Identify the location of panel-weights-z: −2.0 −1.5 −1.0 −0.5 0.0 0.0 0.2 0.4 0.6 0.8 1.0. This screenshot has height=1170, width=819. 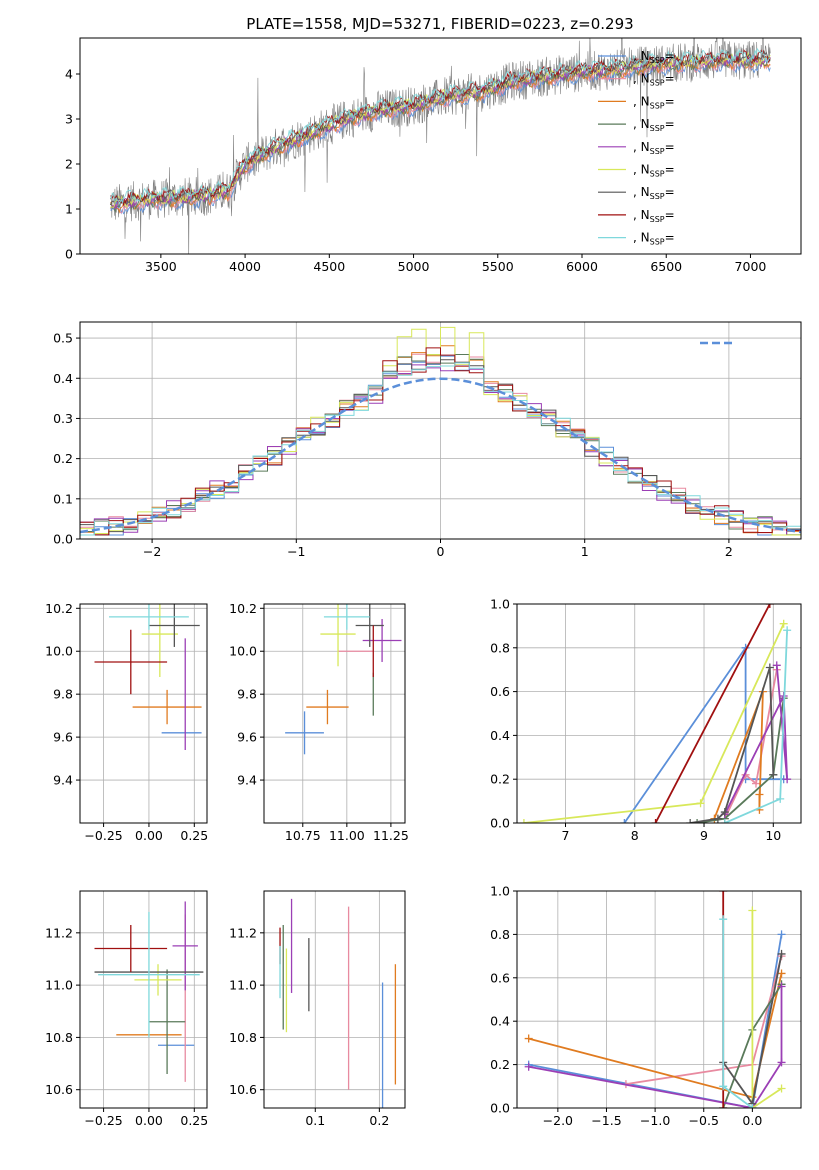
(646, 1006).